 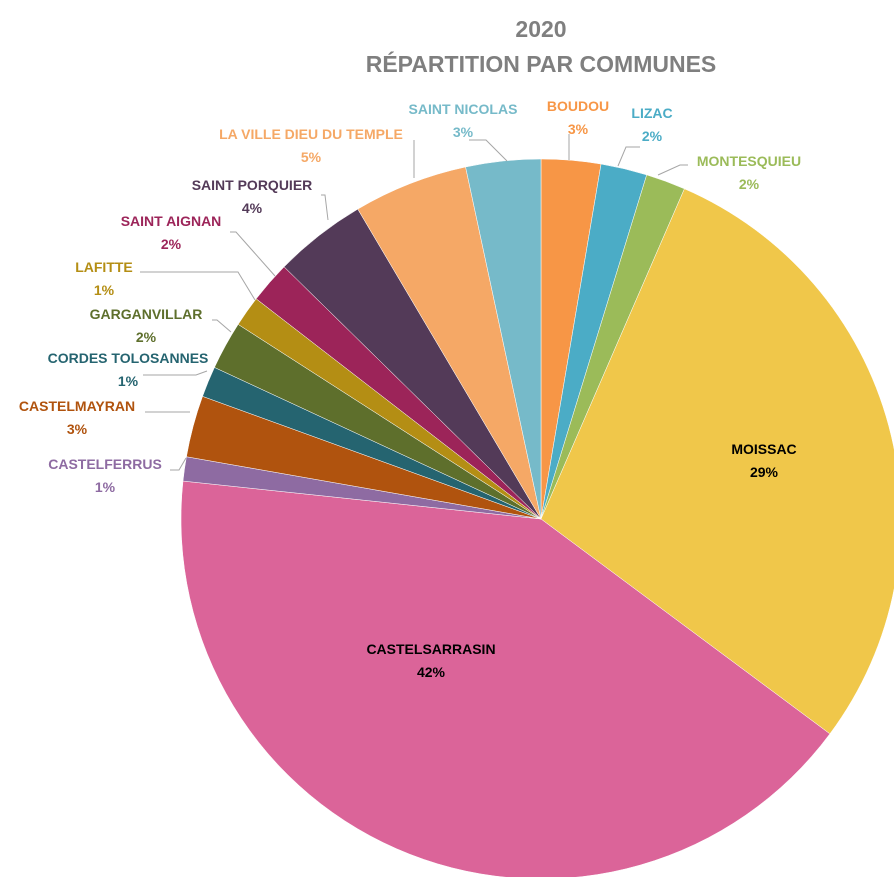 I want to click on leader-line-montesquieu, so click(x=672, y=170).